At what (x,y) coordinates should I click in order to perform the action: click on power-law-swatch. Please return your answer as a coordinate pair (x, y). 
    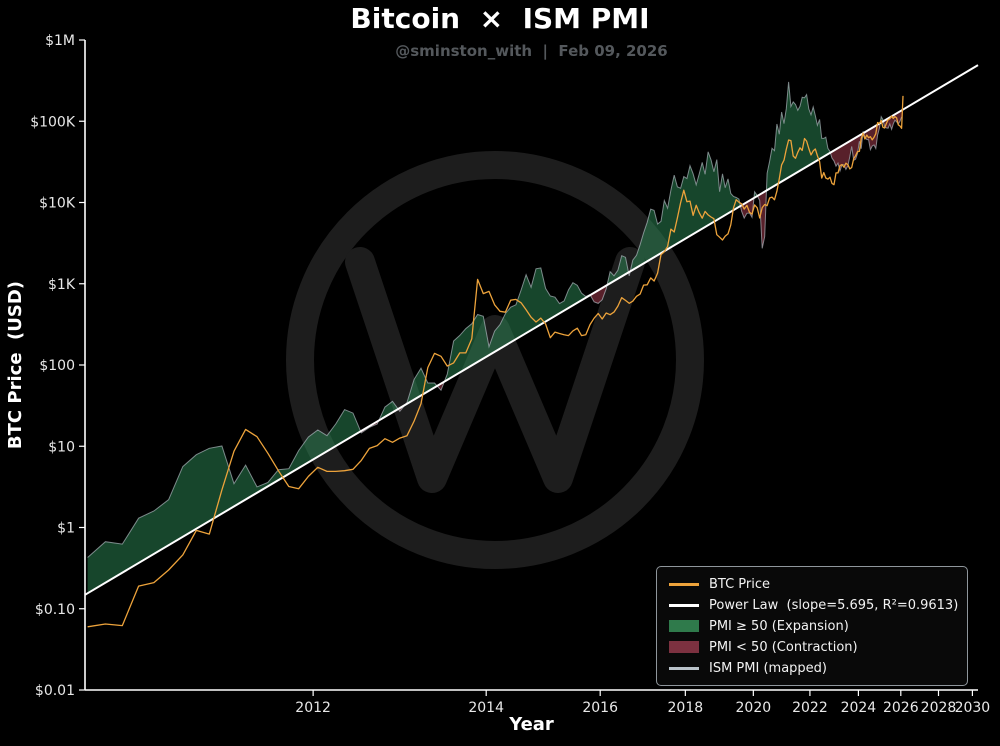
    Looking at the image, I should click on (684, 605).